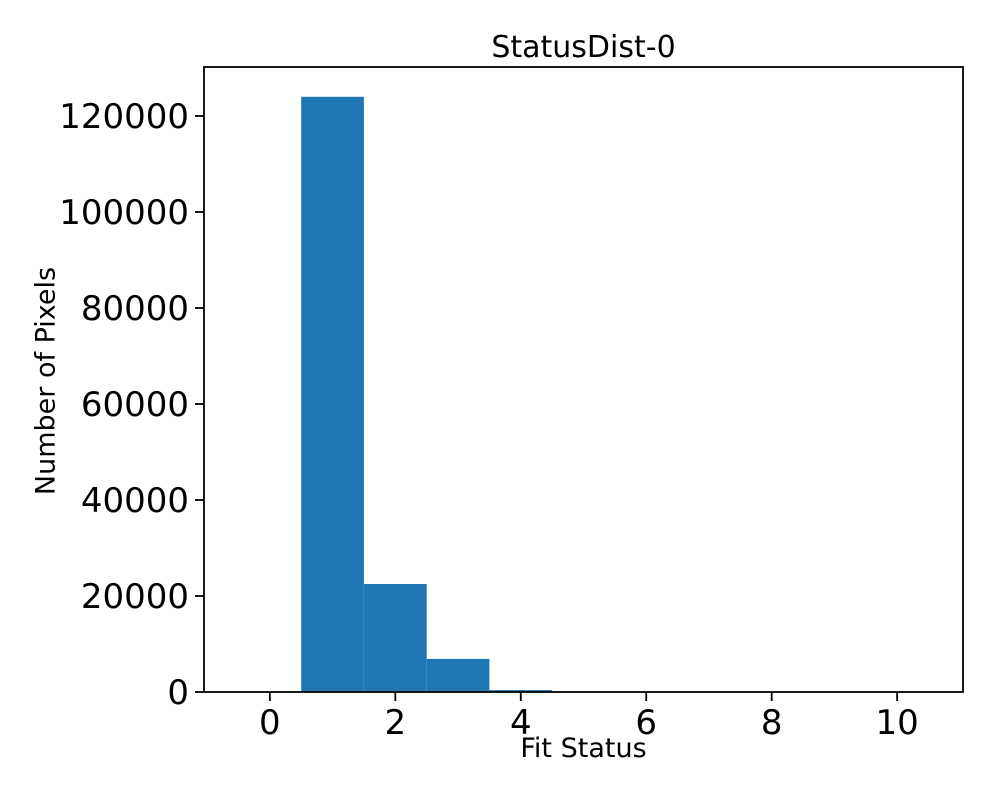  I want to click on y-tick-label: 120000, so click(124, 117).